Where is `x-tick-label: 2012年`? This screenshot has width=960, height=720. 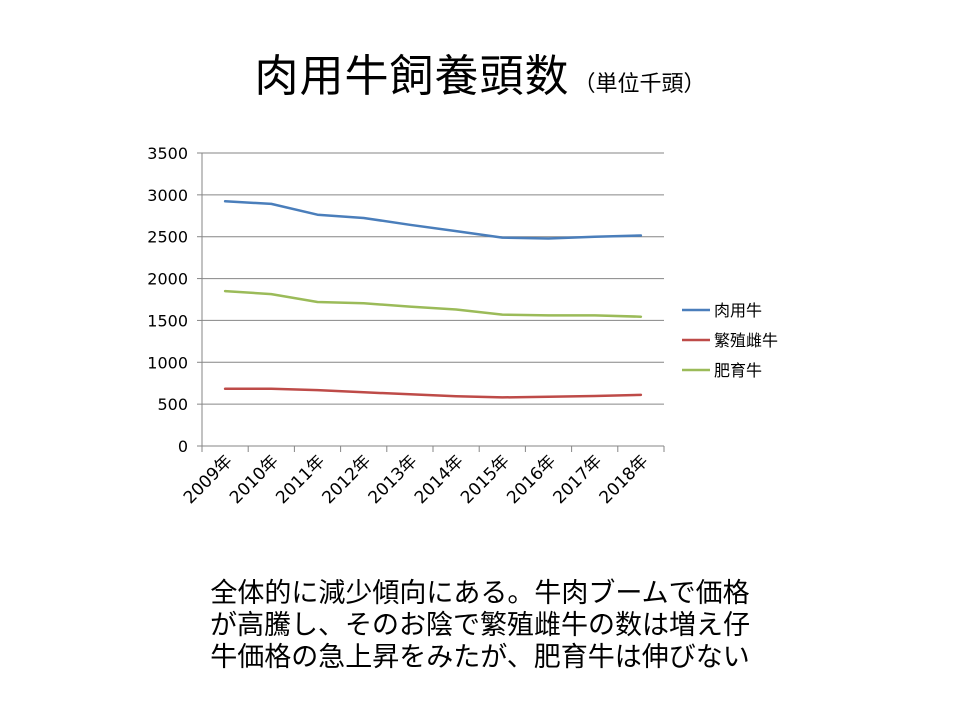
x-tick-label: 2012年 is located at coordinates (346, 479).